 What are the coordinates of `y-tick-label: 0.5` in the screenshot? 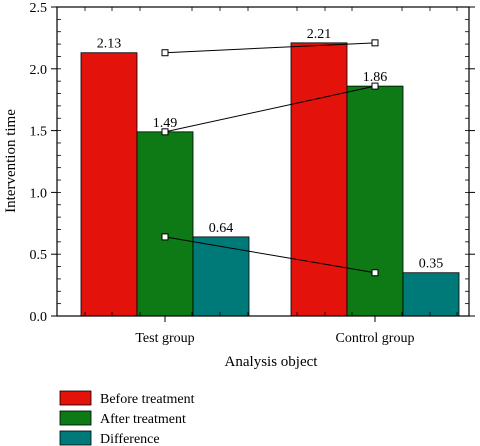 It's located at (39, 255).